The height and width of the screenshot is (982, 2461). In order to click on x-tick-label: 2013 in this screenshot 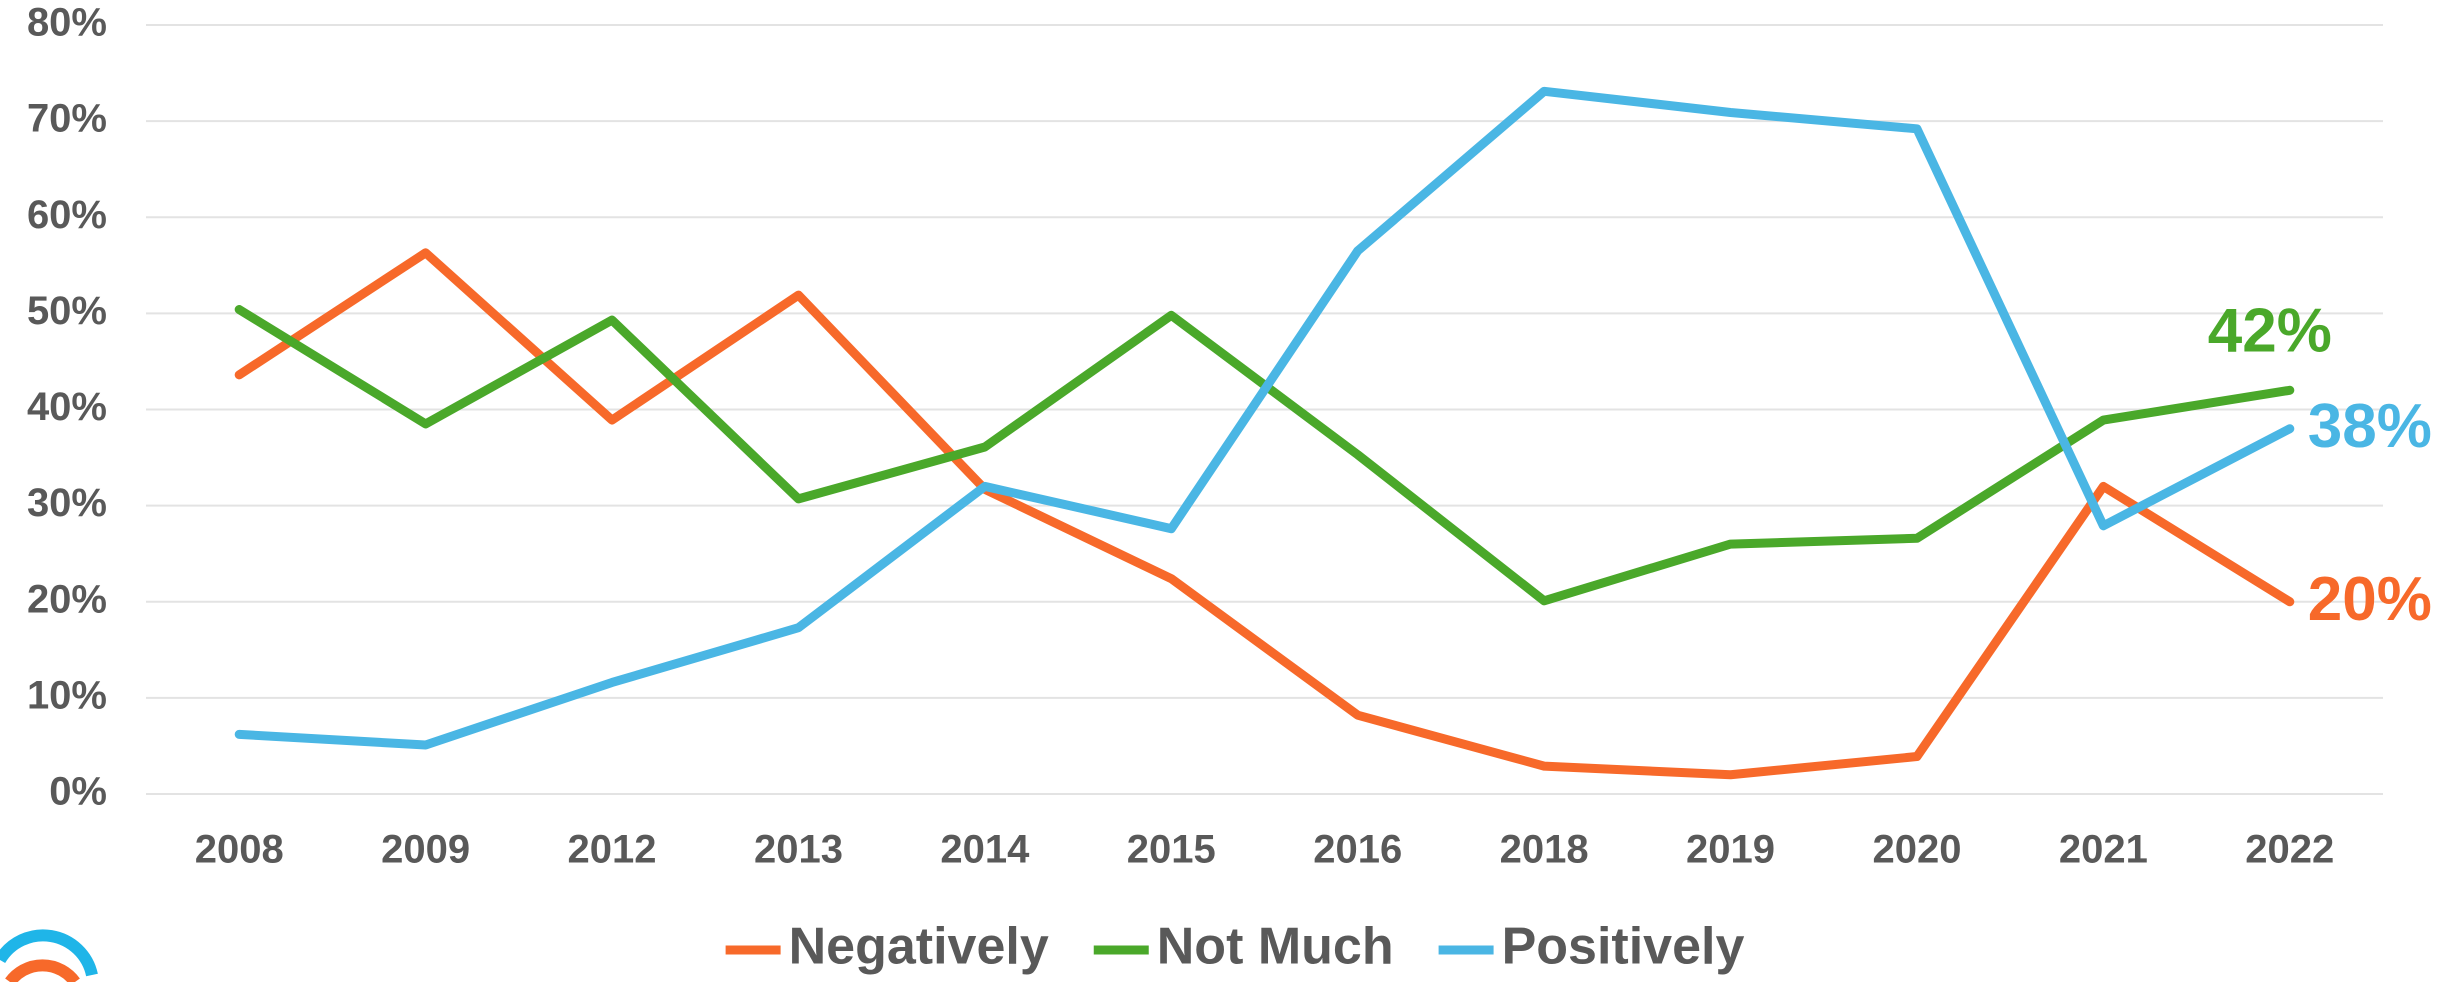, I will do `click(798, 850)`.